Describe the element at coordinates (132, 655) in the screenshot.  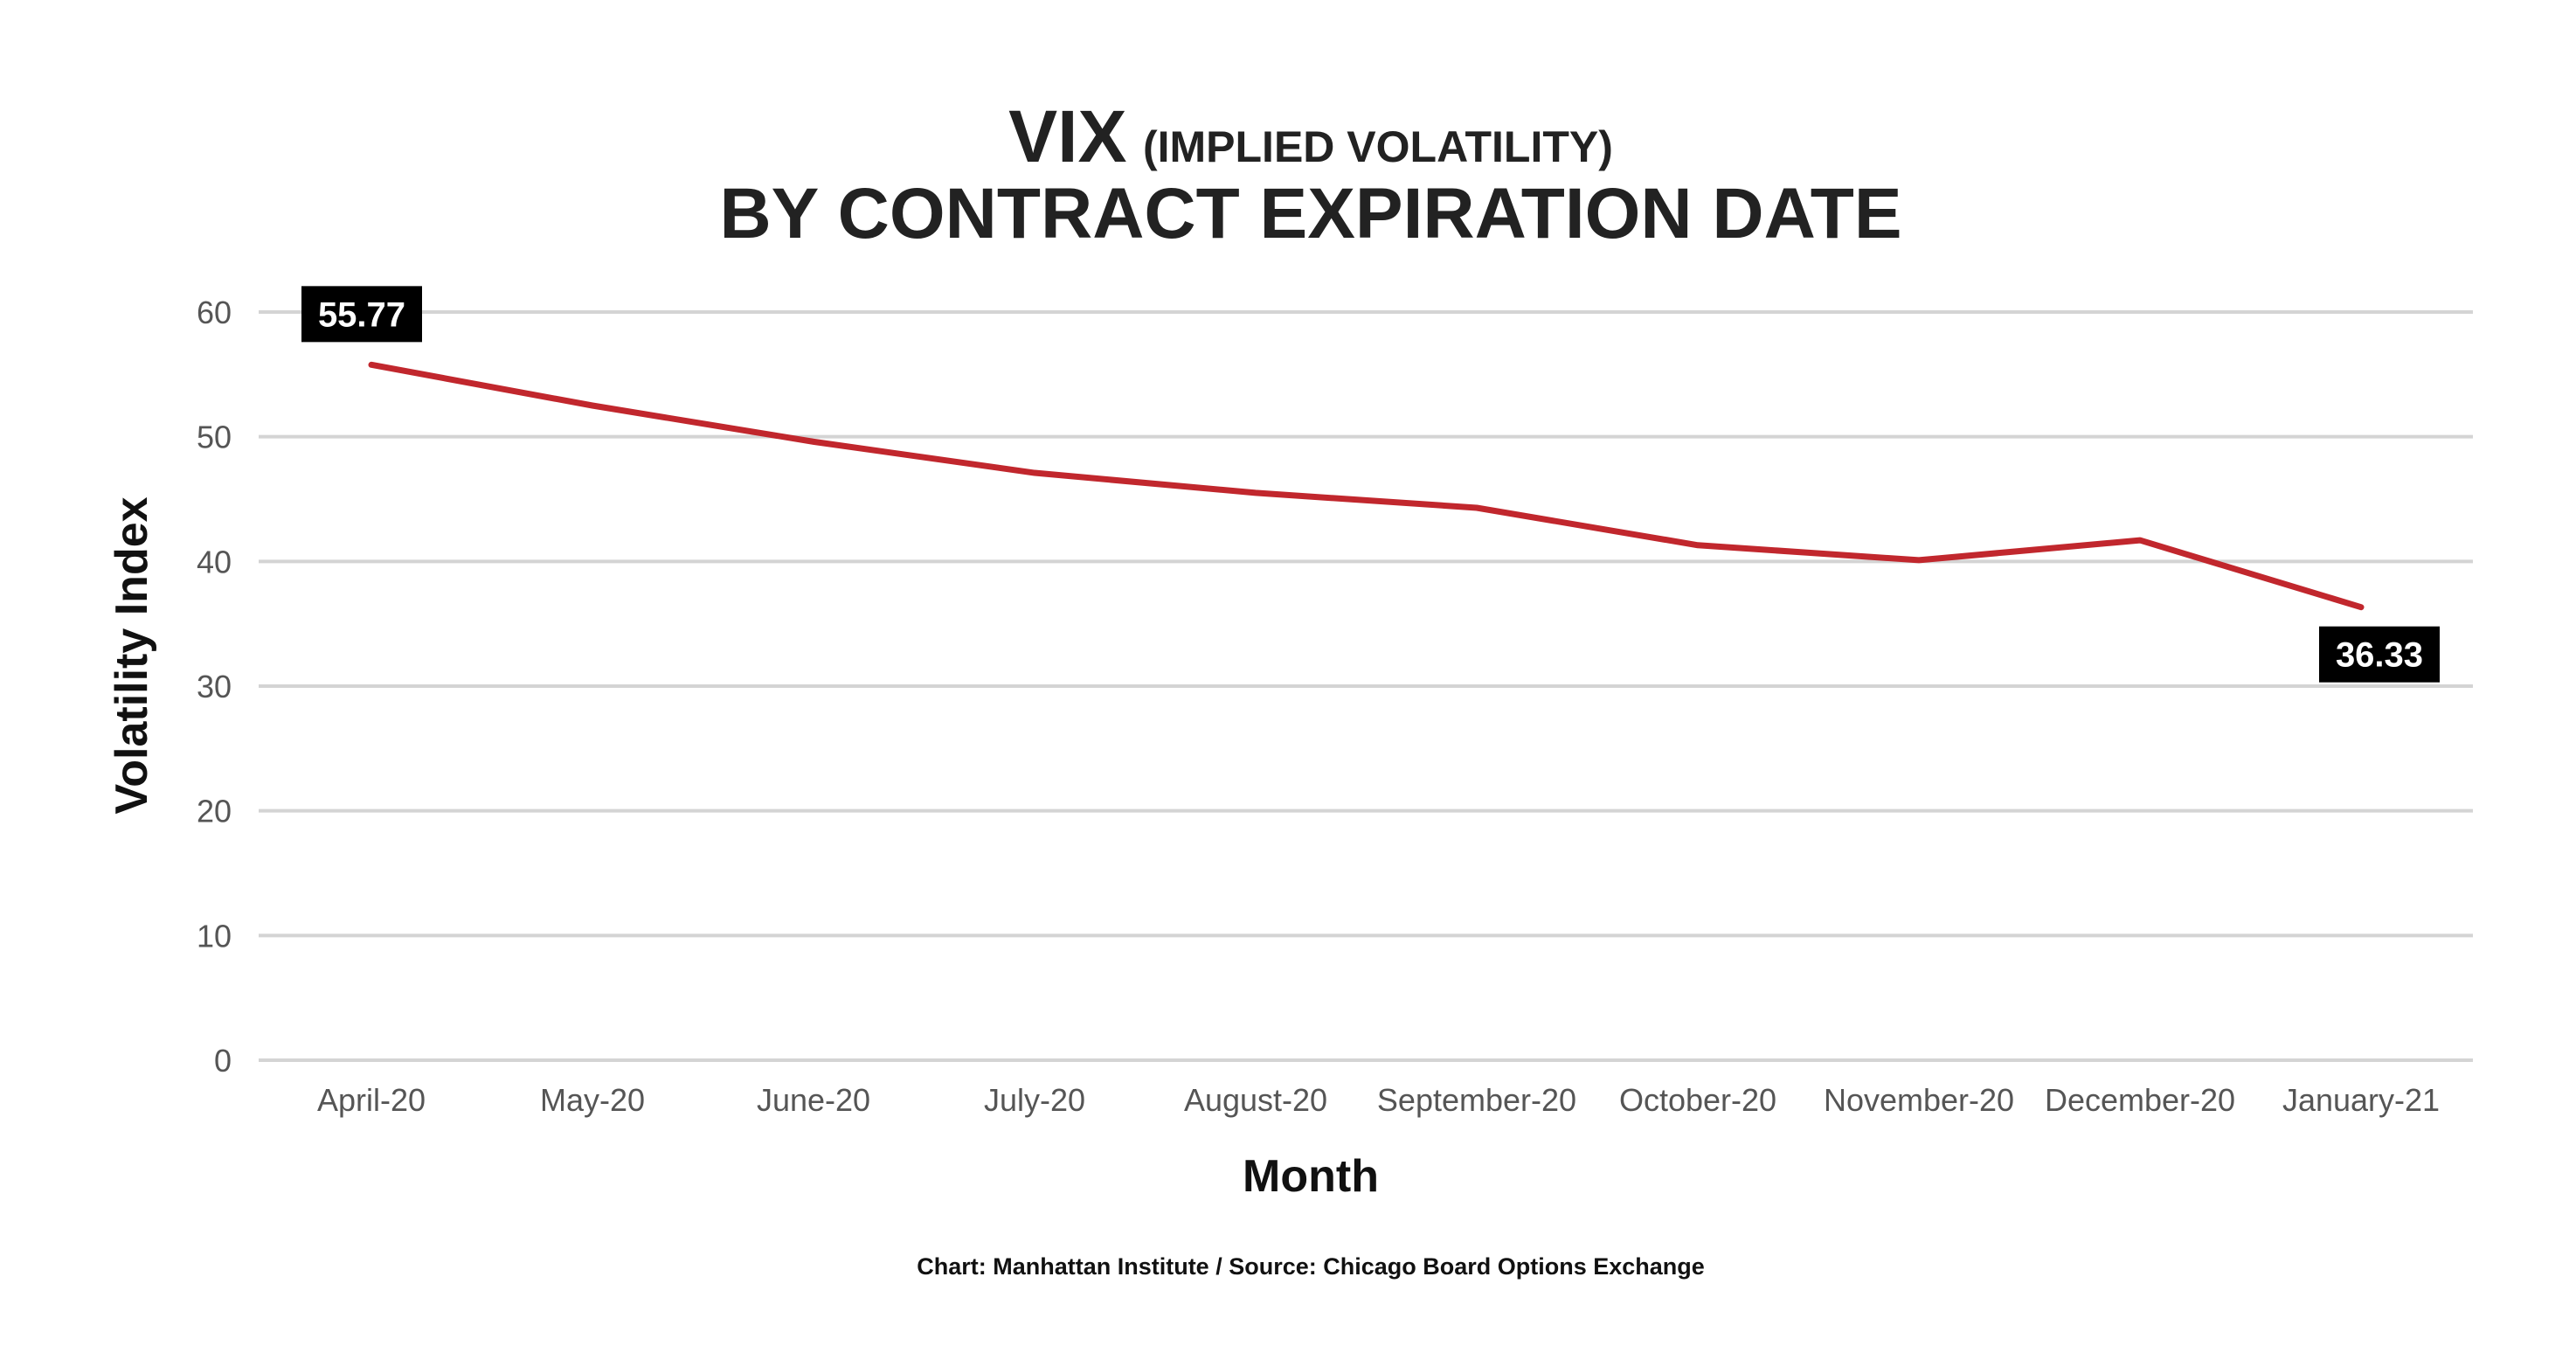
I see `y-axis-title: Volatility Index` at that location.